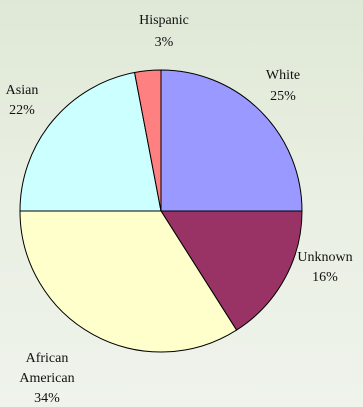 This screenshot has height=407, width=363. What do you see at coordinates (231, 270) in the screenshot?
I see `pie-slice-unknown` at bounding box center [231, 270].